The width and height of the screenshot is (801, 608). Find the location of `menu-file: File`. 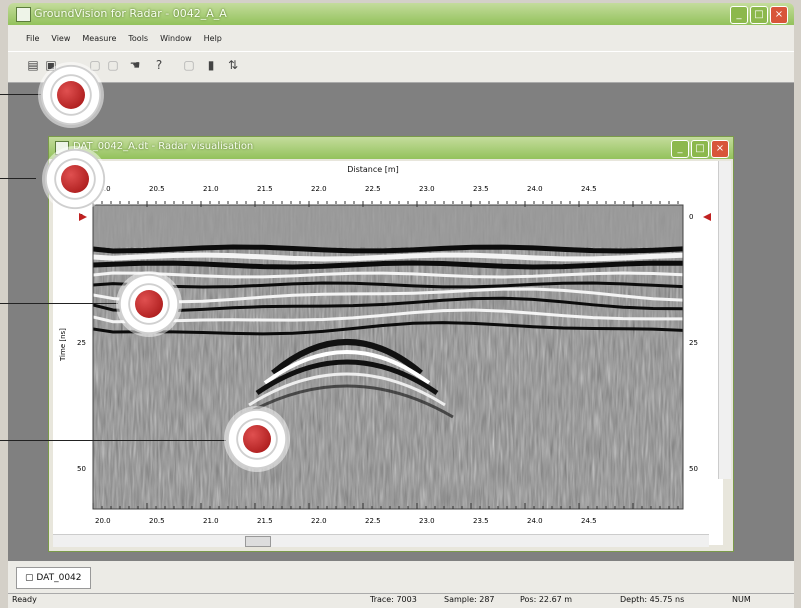

menu-file: File is located at coordinates (33, 38).